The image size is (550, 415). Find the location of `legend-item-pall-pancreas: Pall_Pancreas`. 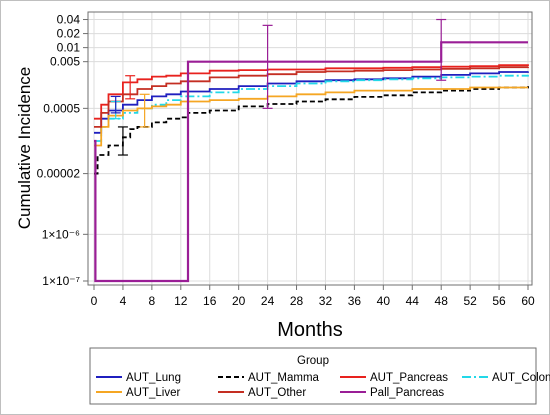

legend-item-pall-pancreas: Pall_Pancreas is located at coordinates (392, 393).